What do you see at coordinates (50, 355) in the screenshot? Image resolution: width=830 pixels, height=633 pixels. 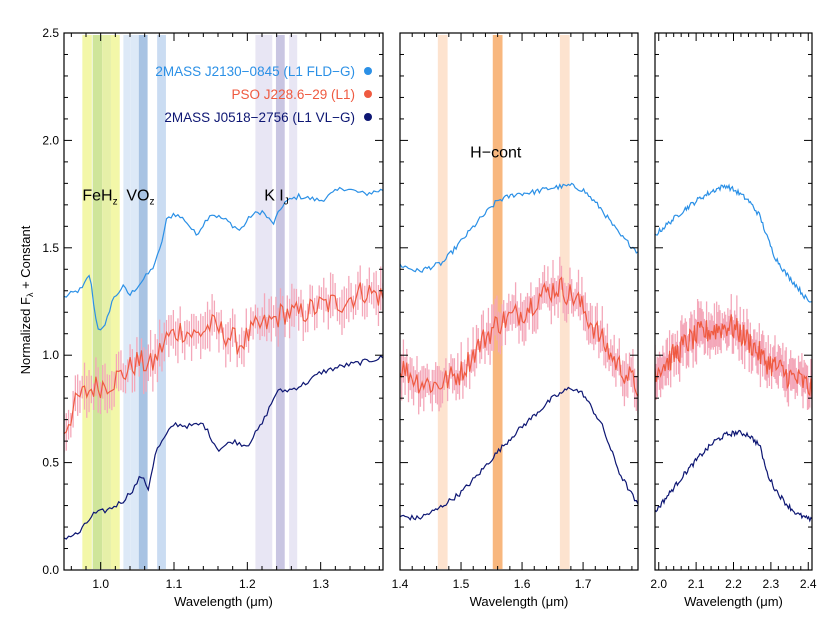 I see `y-tick-label: 1.0` at bounding box center [50, 355].